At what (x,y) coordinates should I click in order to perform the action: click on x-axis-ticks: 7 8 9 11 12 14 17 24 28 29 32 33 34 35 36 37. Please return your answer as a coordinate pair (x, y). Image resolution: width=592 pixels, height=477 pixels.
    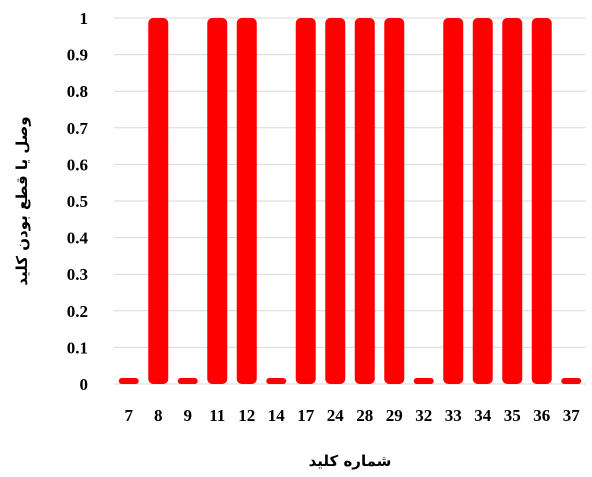
    Looking at the image, I should click on (353, 415).